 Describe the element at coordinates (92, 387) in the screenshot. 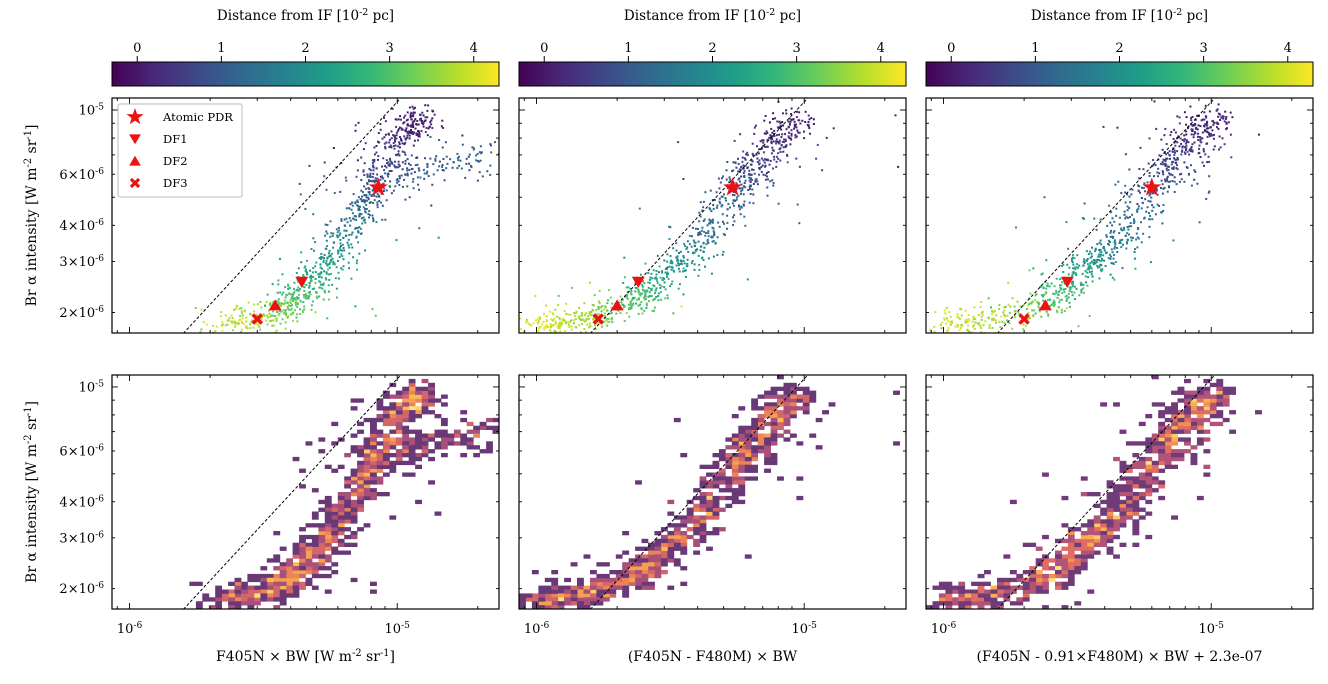

I see `y-tick-label: 10-5` at that location.